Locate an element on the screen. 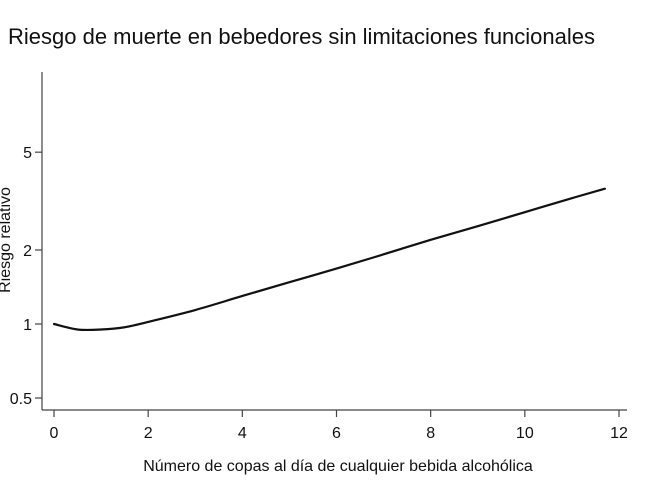  x-tick-label: 6 is located at coordinates (336, 433).